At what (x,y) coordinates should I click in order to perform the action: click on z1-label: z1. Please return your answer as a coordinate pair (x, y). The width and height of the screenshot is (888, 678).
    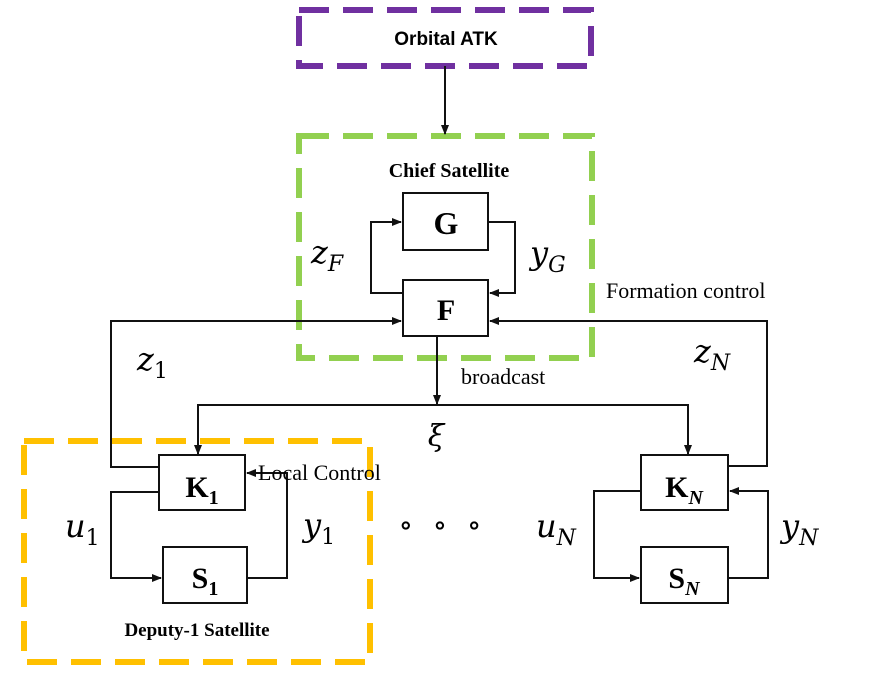
    Looking at the image, I should click on (152, 362).